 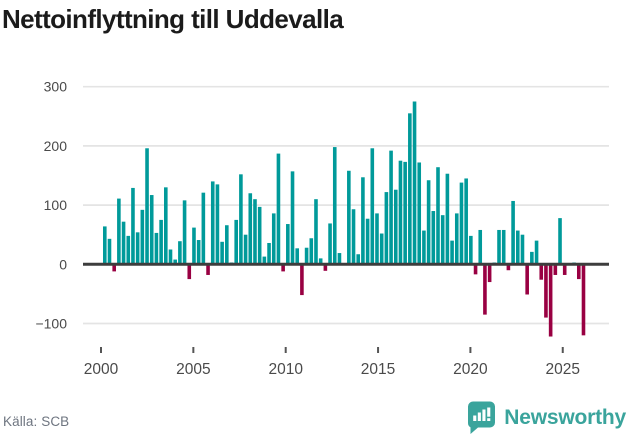 I want to click on x-tick-label-2025: 2025, so click(x=563, y=369).